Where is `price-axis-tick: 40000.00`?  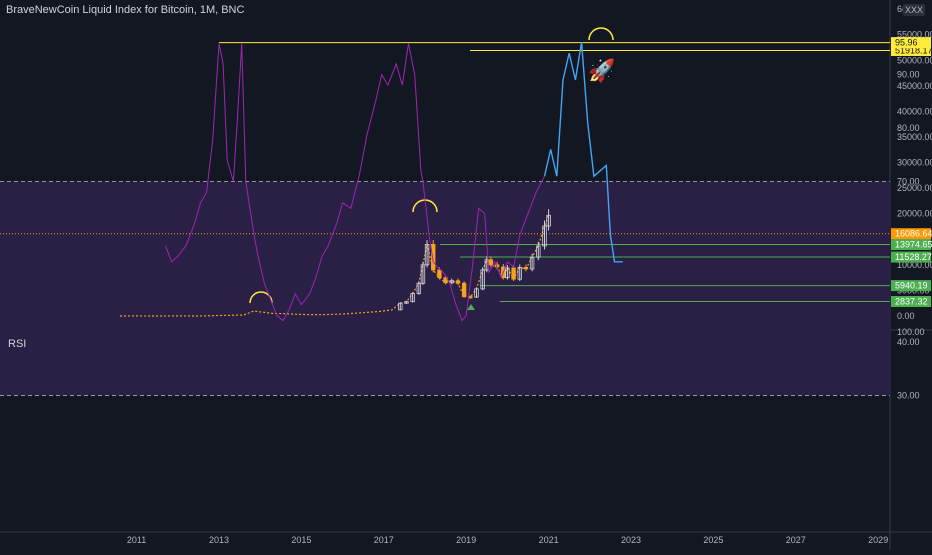
price-axis-tick: 40000.00 is located at coordinates (914, 111).